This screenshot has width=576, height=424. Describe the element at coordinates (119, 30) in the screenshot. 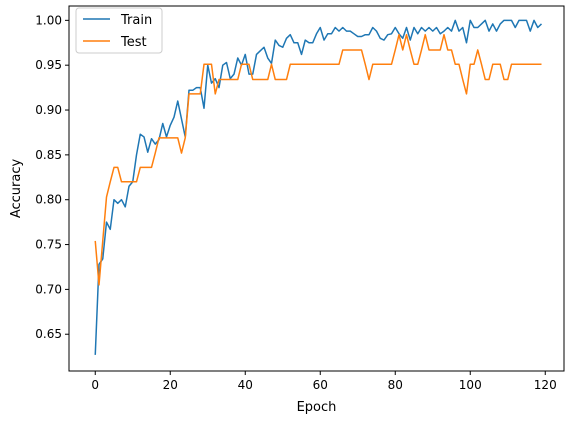

I see `legend: Train Test` at that location.